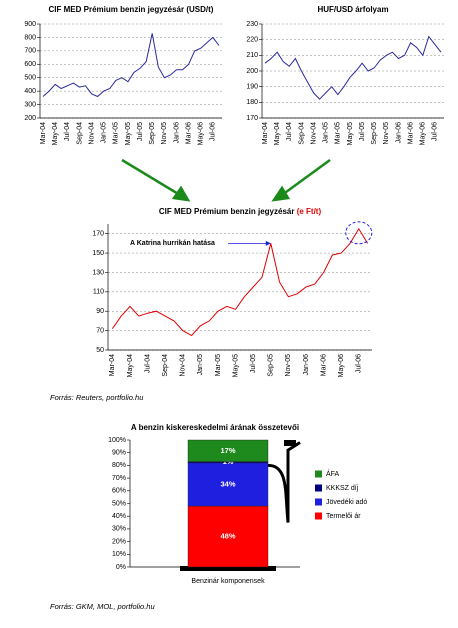  Describe the element at coordinates (359, 233) in the screenshot. I see `highlight` at that location.